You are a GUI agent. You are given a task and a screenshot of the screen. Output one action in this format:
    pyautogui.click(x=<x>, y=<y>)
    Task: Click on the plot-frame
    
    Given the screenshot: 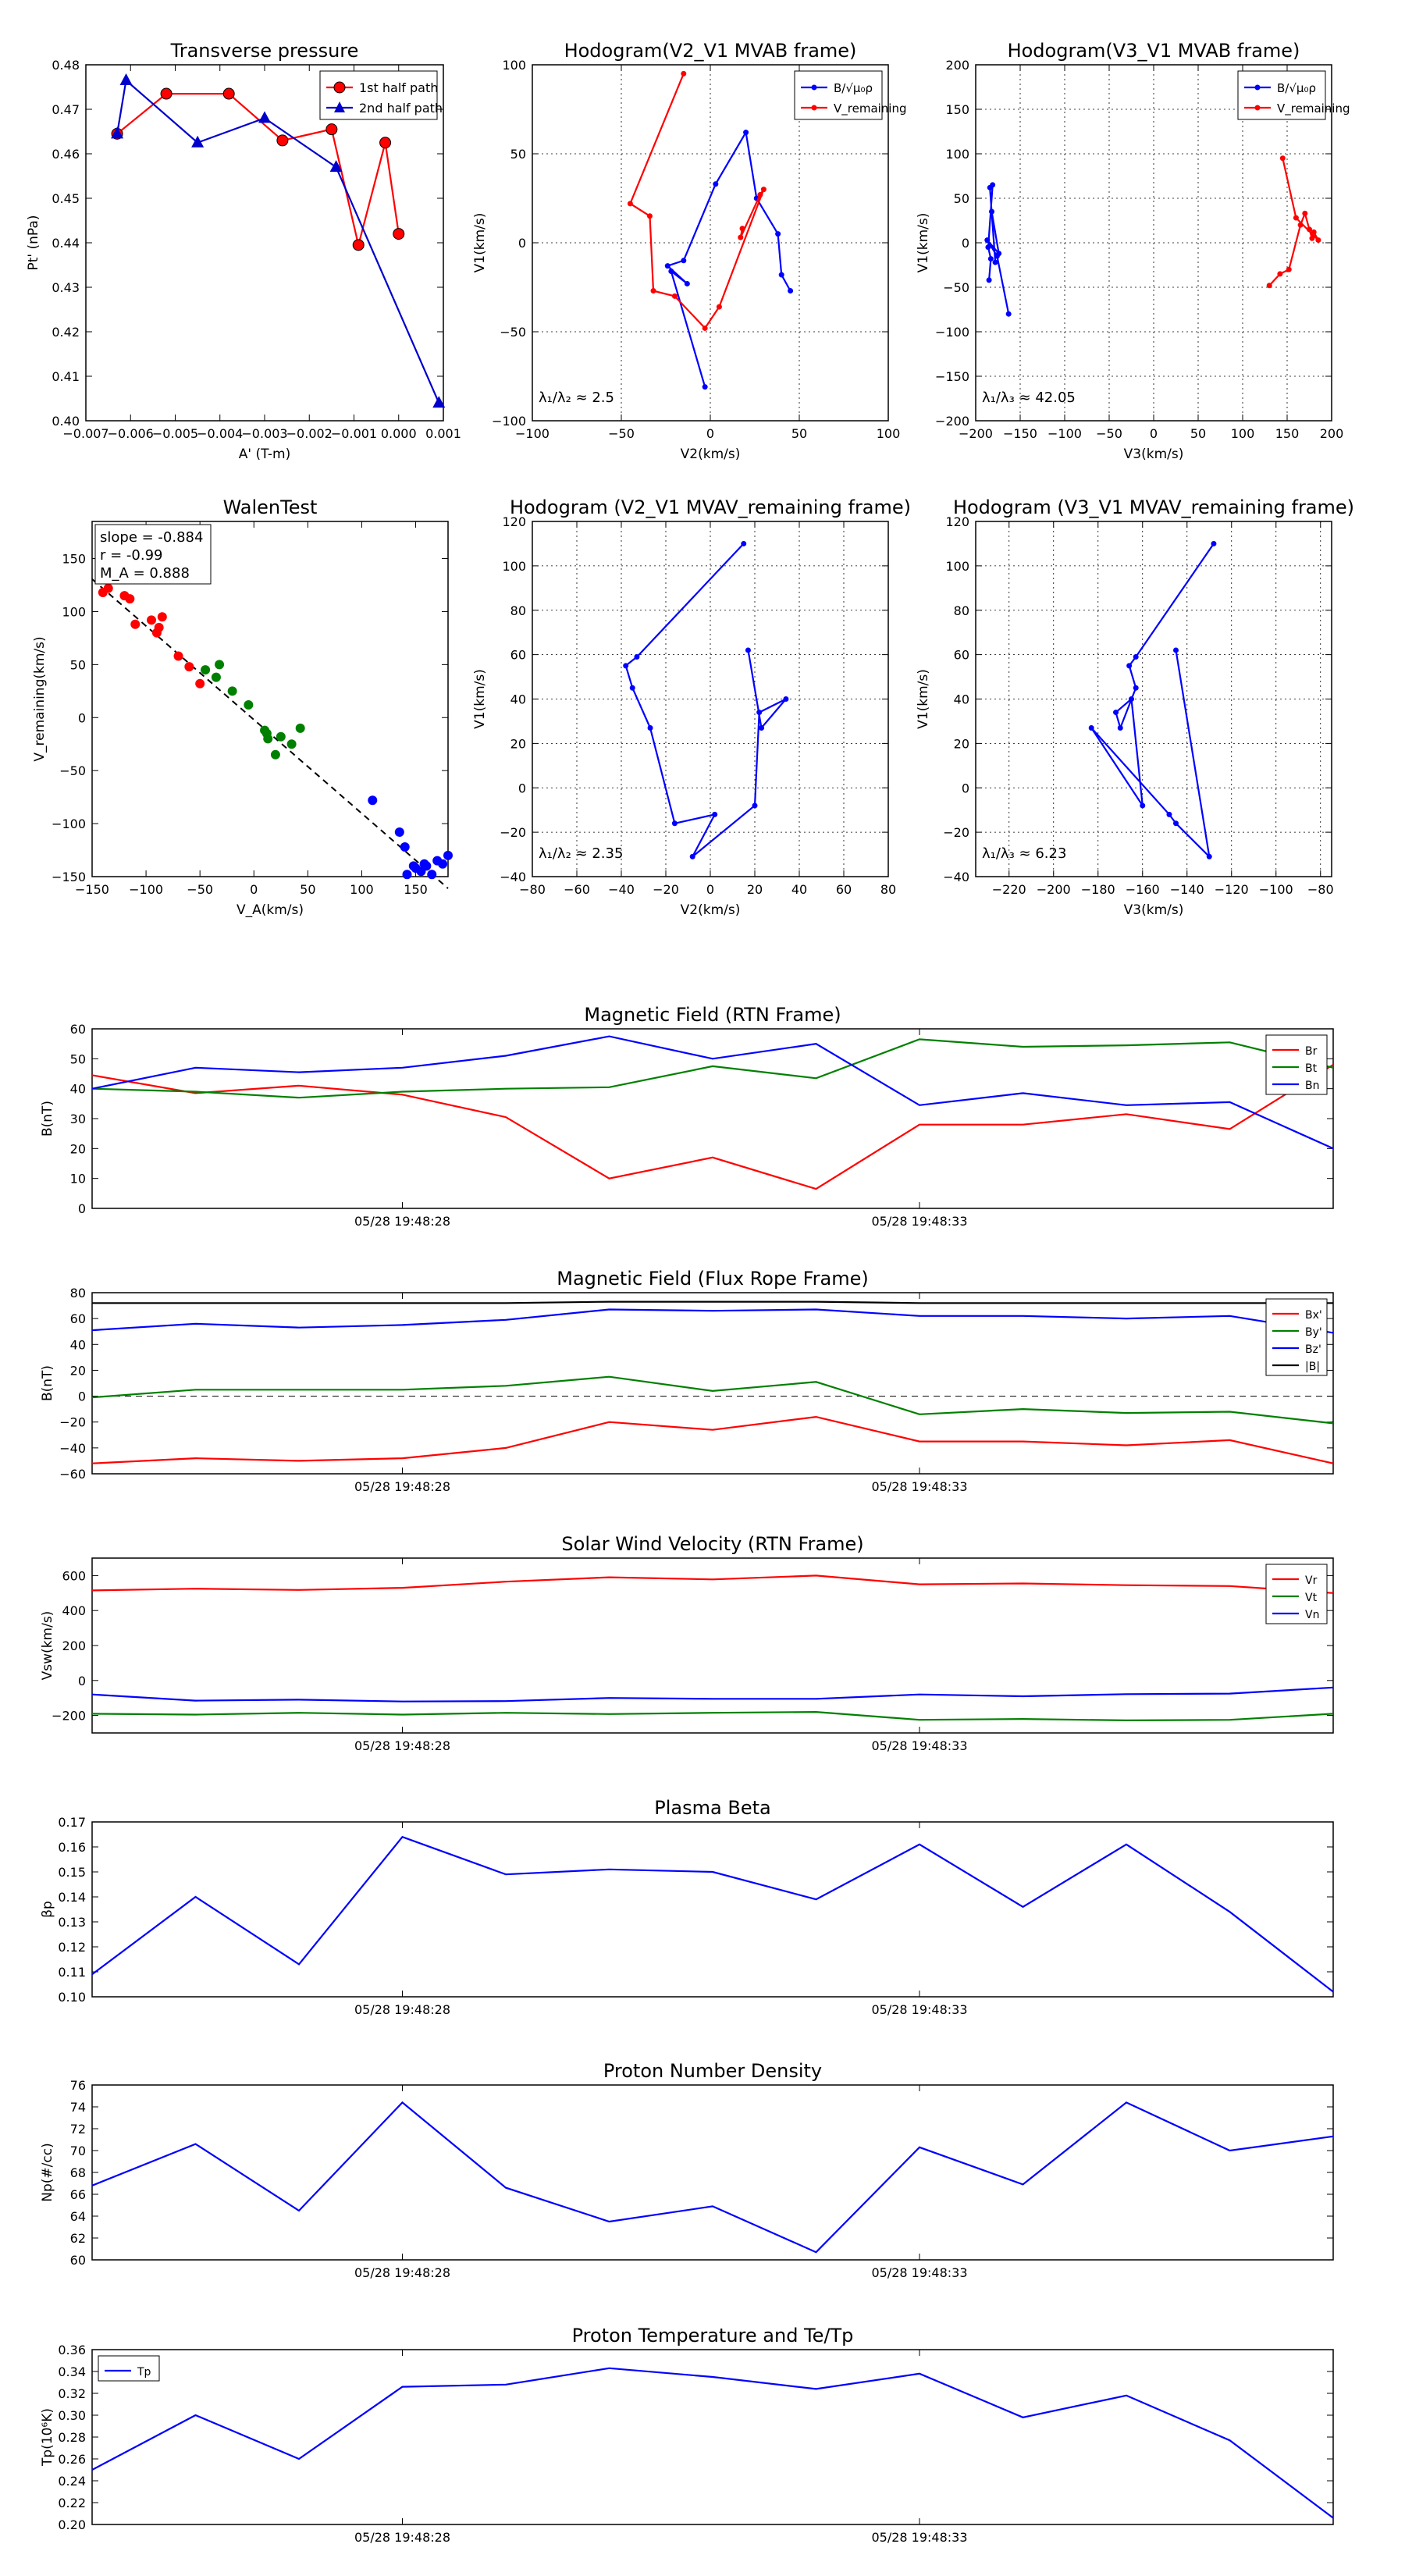 What is the action you would take?
    pyautogui.click(x=713, y=1118)
    